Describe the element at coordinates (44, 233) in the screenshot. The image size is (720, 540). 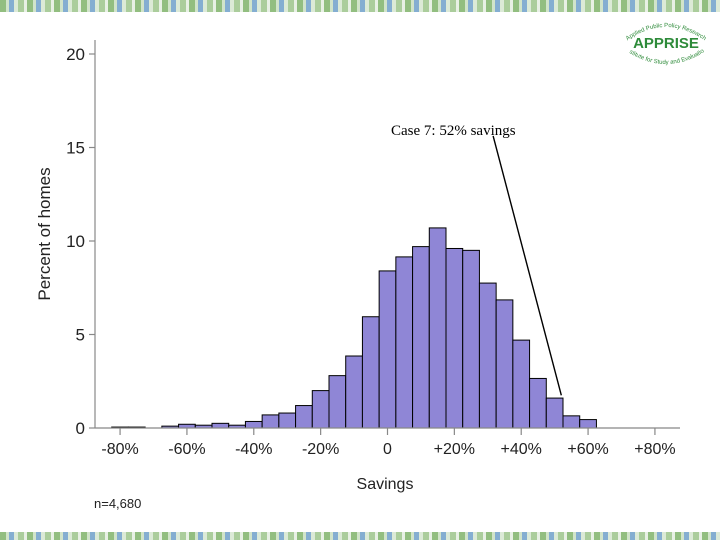
I see `y-axis-label: Percent of homes` at that location.